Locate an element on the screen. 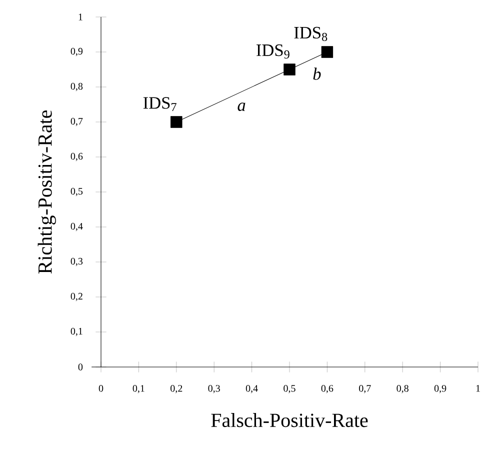  y-tick-label: 0,6 is located at coordinates (76, 157).